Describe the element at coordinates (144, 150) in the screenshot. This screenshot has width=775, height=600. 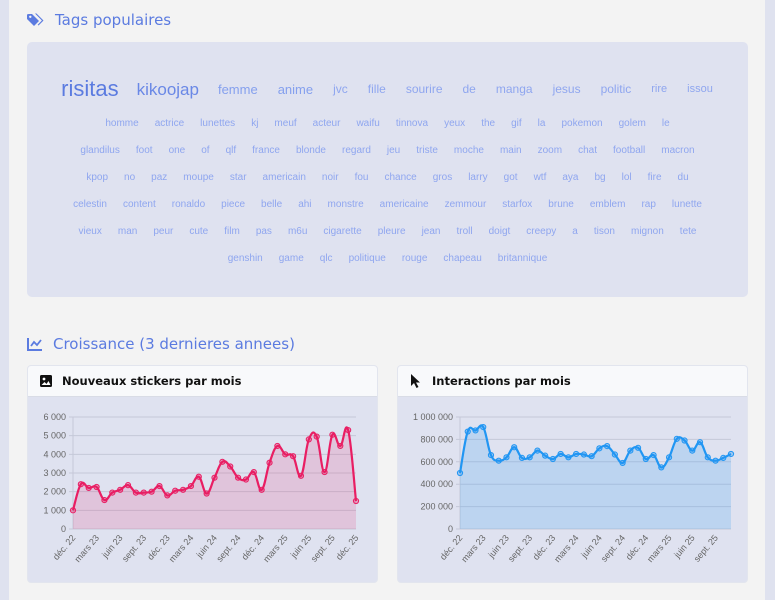
I see `tag-link: foot` at that location.